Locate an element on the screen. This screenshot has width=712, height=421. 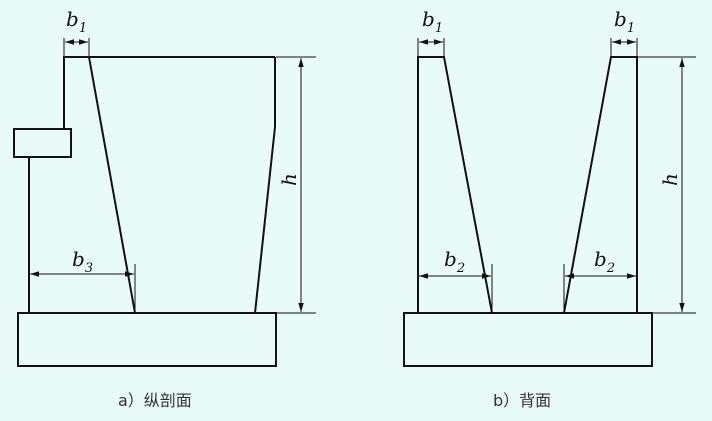
left-caption: a）纵剖面 is located at coordinates (155, 400).